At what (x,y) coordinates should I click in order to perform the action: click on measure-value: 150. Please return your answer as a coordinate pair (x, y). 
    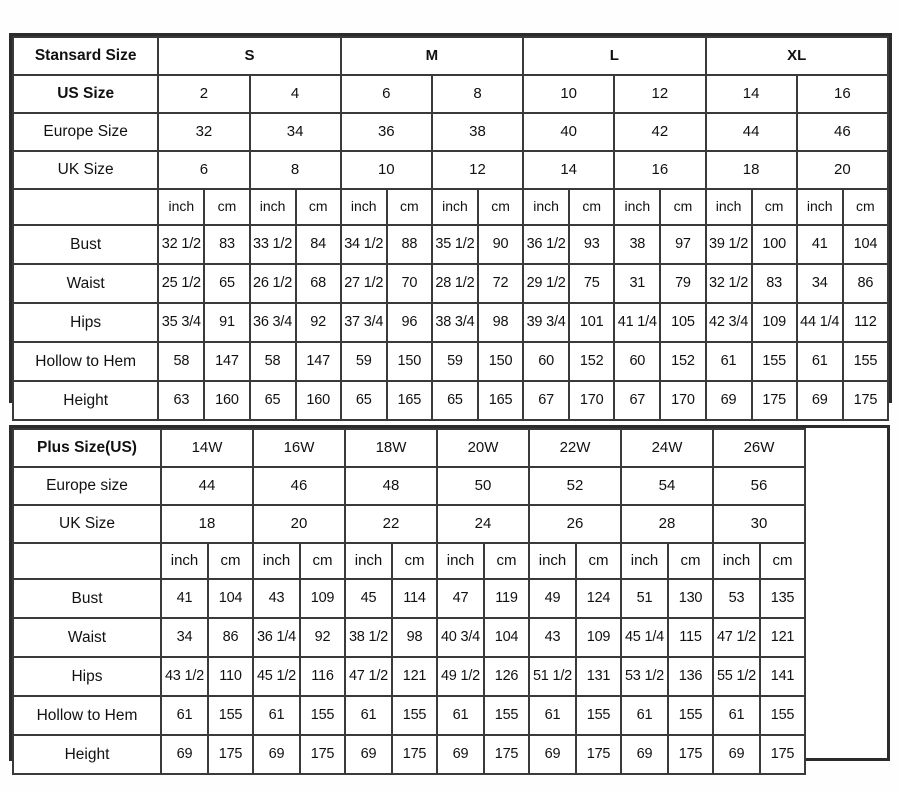
    Looking at the image, I should click on (500, 361).